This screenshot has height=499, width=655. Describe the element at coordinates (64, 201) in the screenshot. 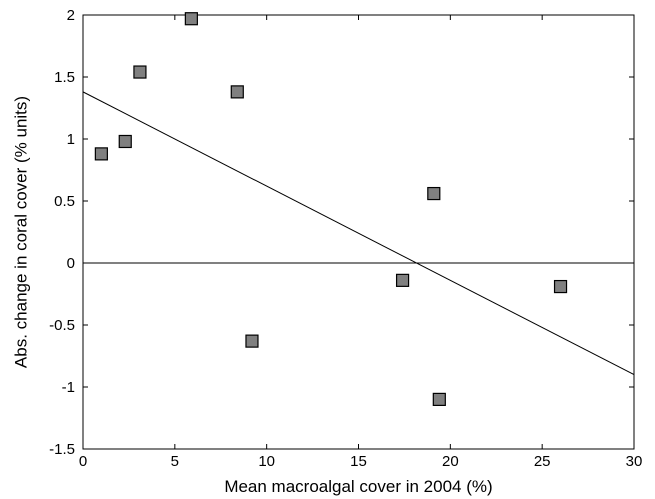

I see `y-tick-label: 0.5` at that location.